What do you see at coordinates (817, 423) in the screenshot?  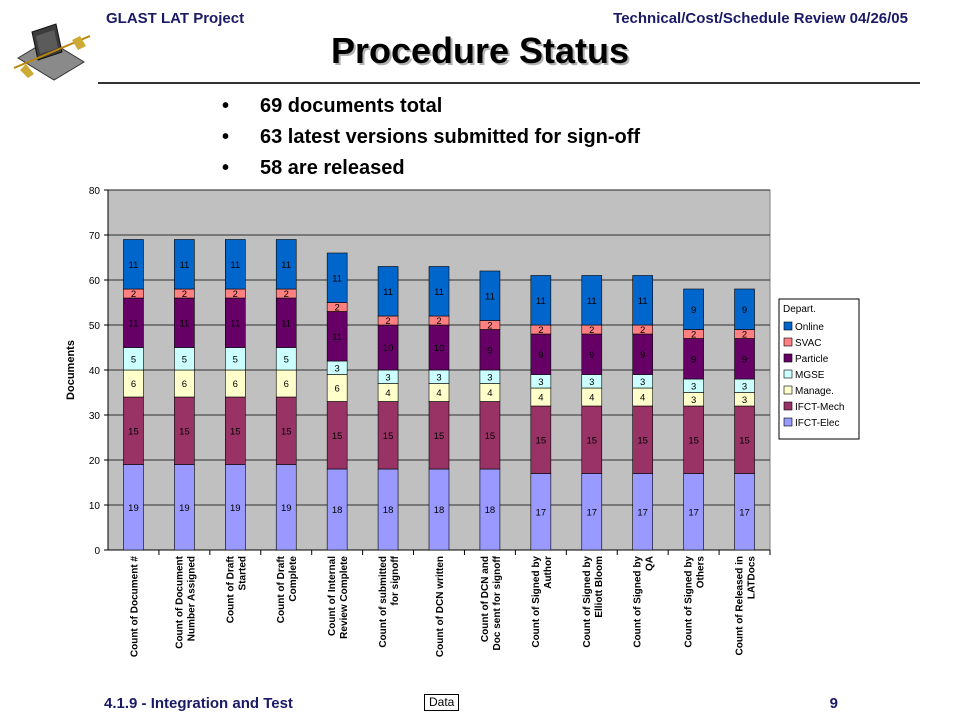 I see `legend-label: IFCT-Elec` at bounding box center [817, 423].